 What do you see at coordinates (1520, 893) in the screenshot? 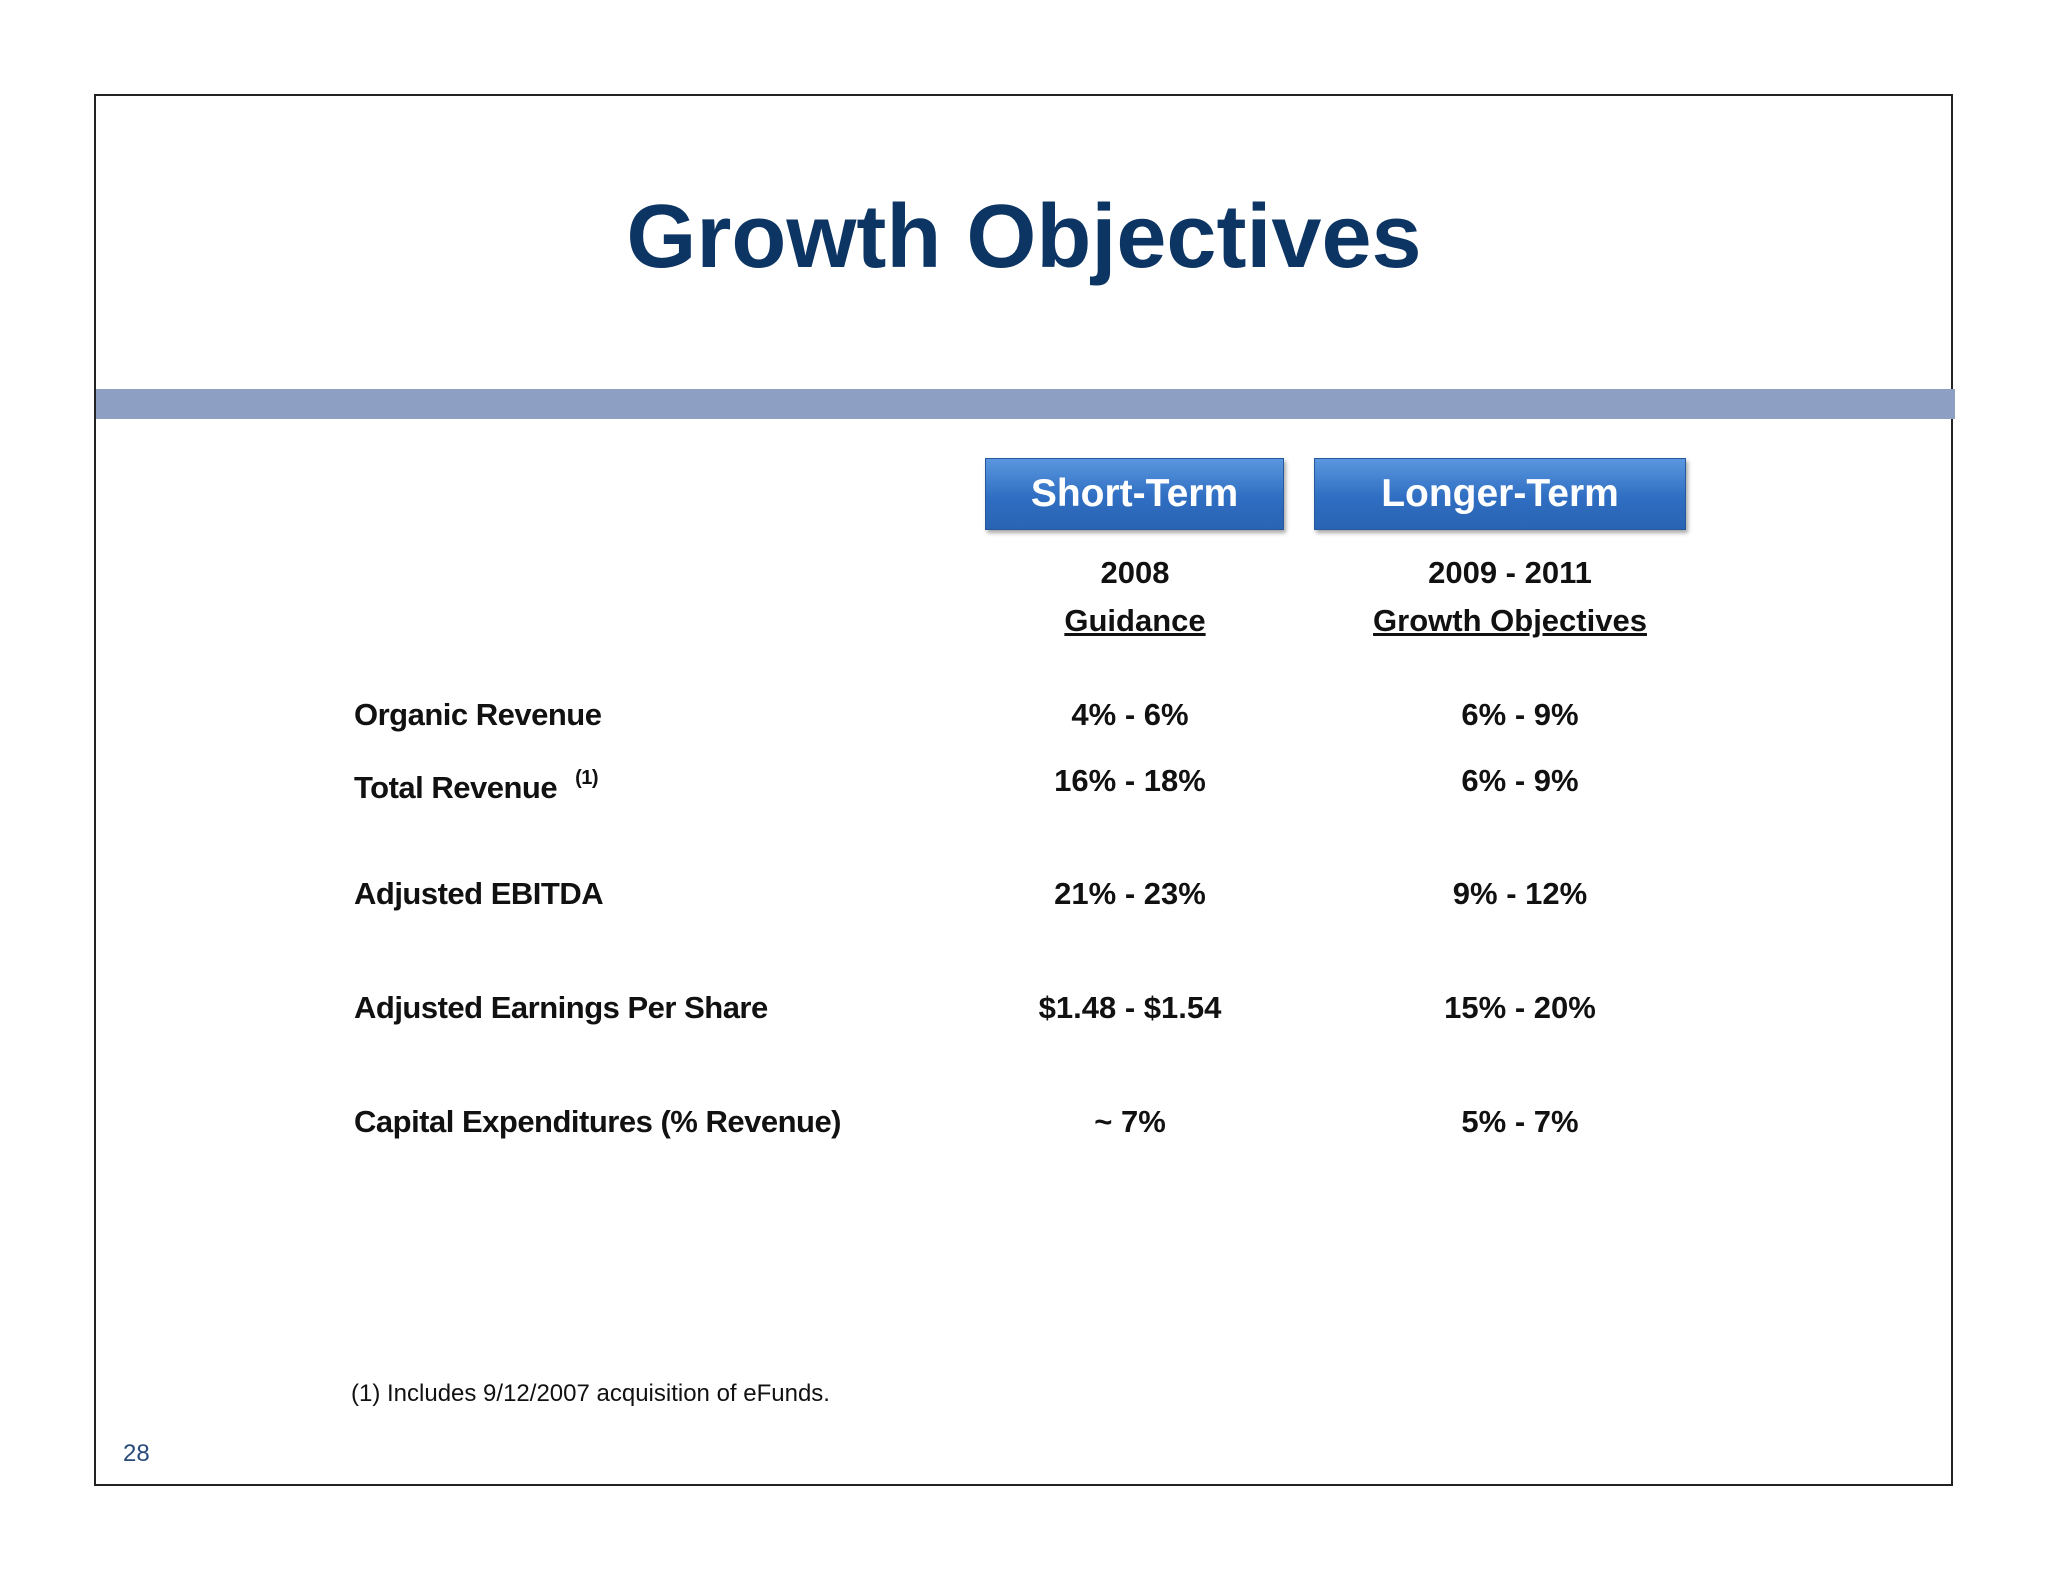
I see `row-long-adjusted-ebitda: 9% - 12%` at bounding box center [1520, 893].